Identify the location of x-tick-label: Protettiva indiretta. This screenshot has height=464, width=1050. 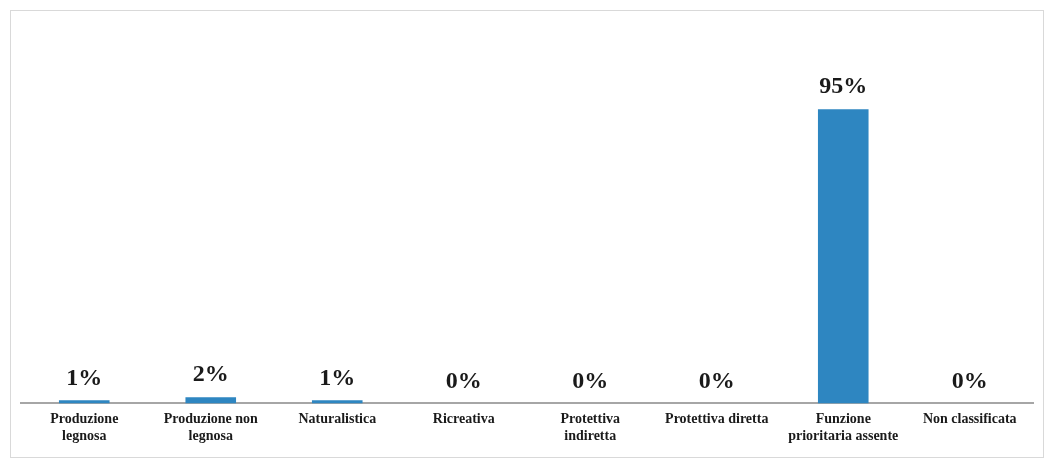
(590, 427).